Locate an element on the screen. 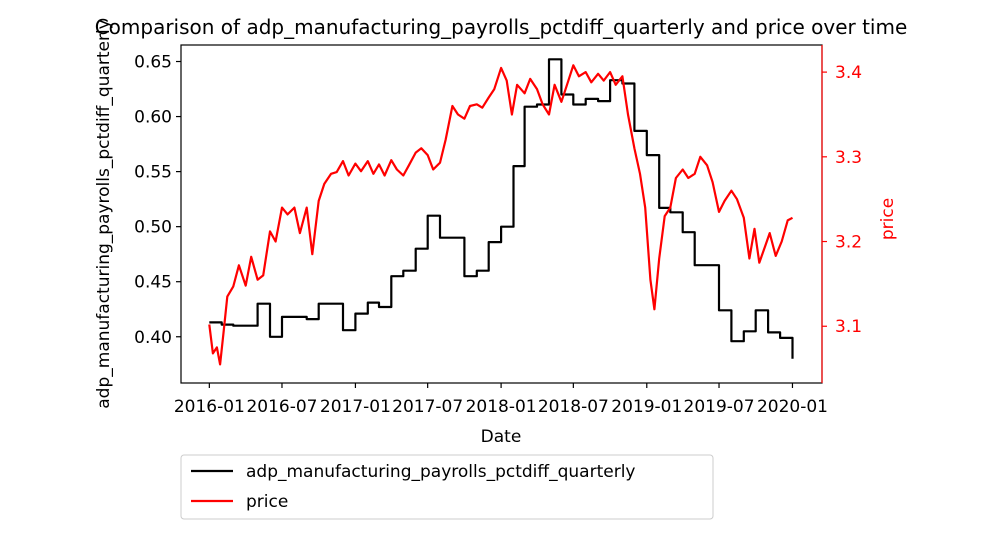 The height and width of the screenshot is (534, 1004). x-tick-label: 2017-07 is located at coordinates (427, 407).